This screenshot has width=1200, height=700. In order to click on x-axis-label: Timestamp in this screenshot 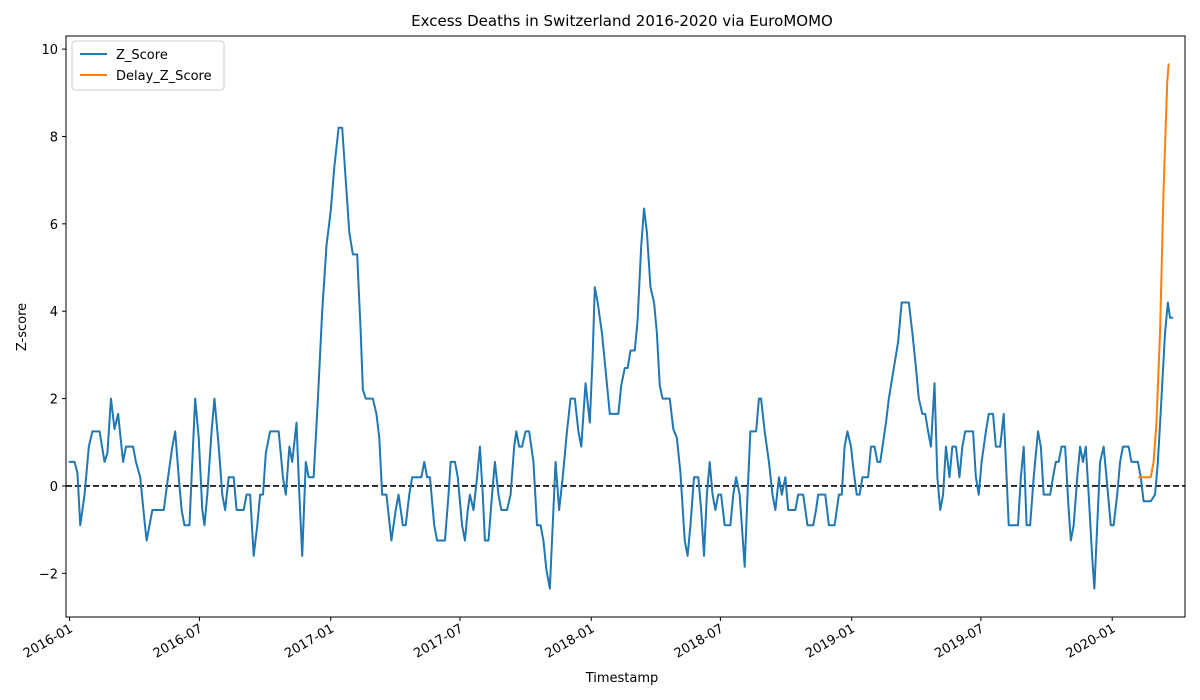, I will do `click(622, 678)`.